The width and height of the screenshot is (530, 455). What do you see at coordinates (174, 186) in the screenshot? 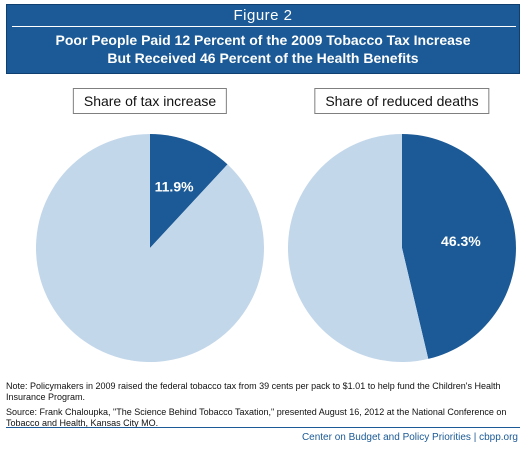
I see `slice-label-tax-increase: 11.9%` at bounding box center [174, 186].